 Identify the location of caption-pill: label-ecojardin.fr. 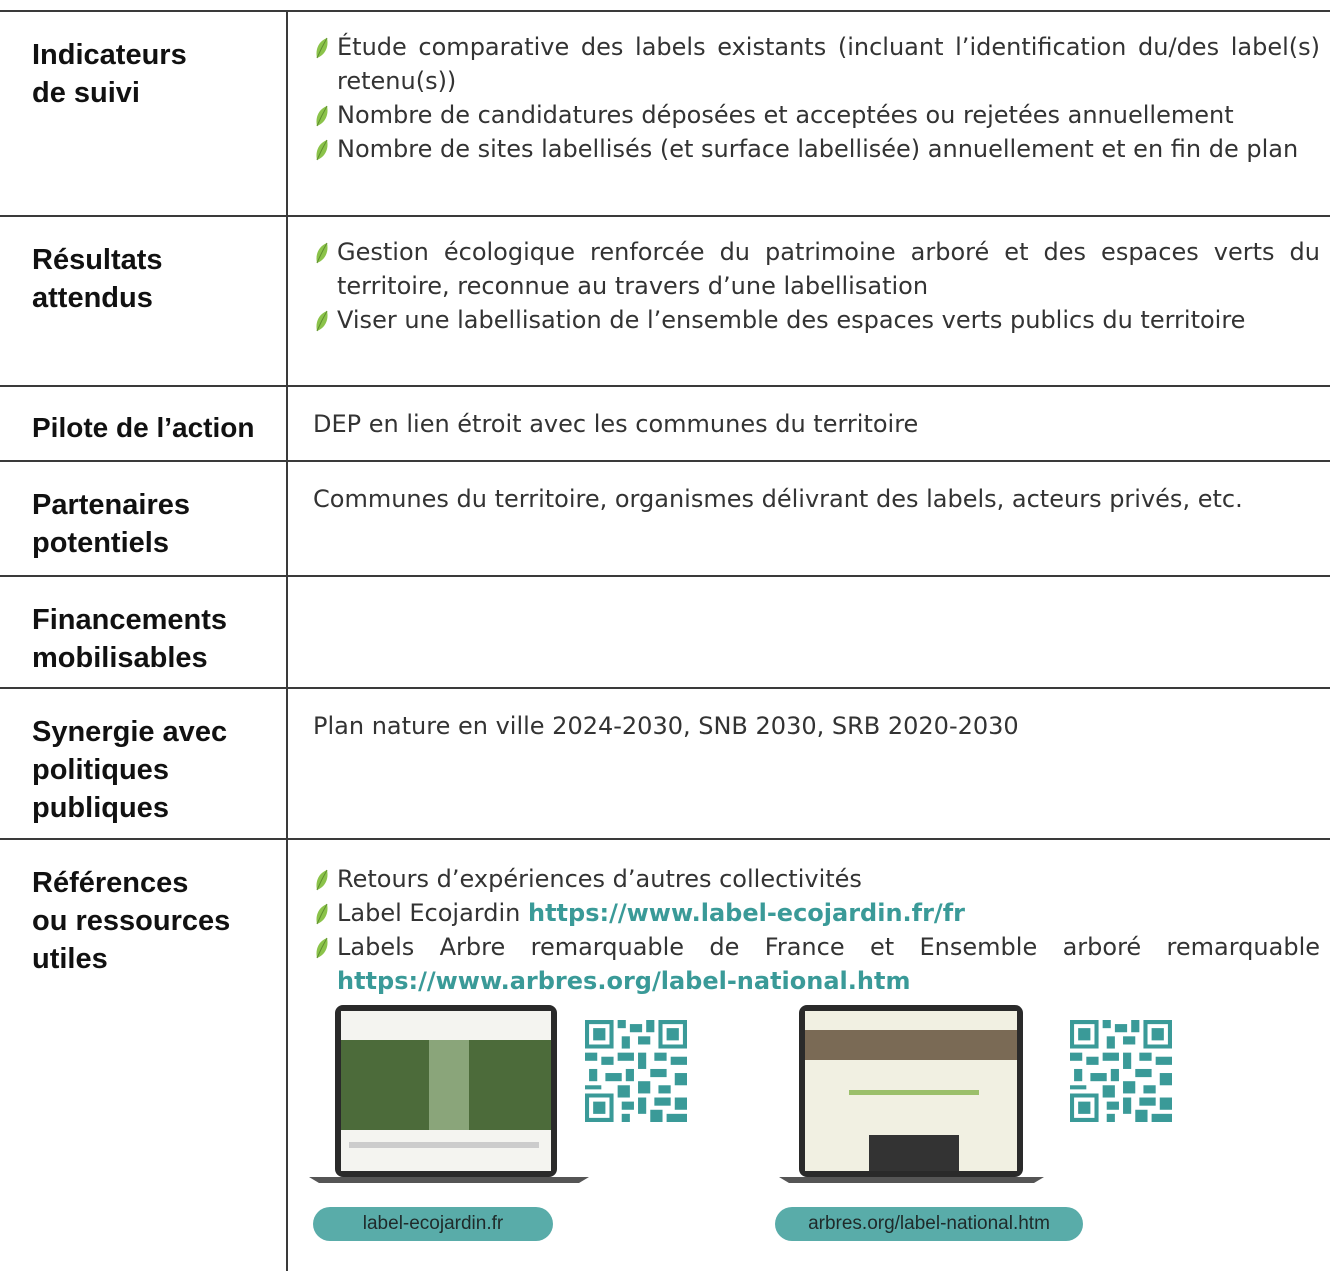
(433, 1224).